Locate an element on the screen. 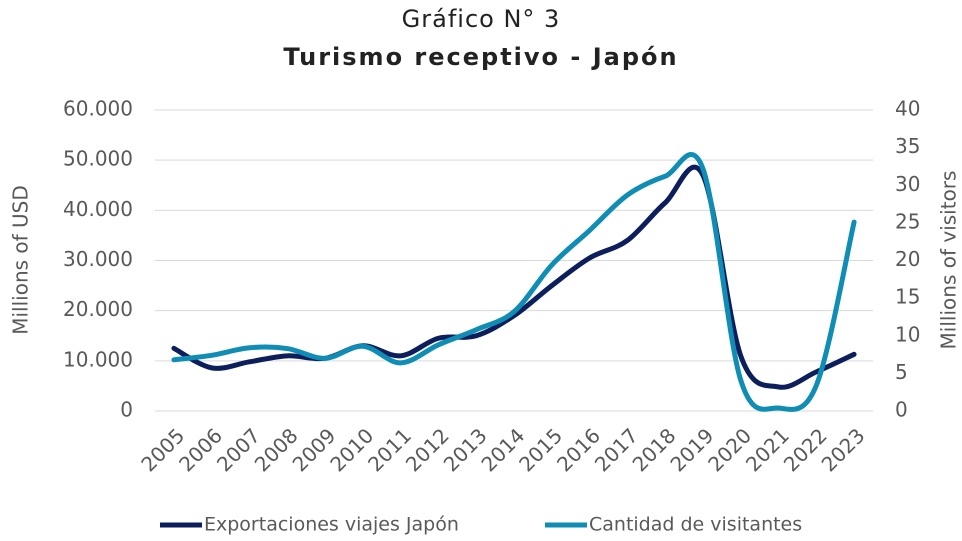 The width and height of the screenshot is (962, 541). x-tick-label: 2016 is located at coordinates (578, 449).